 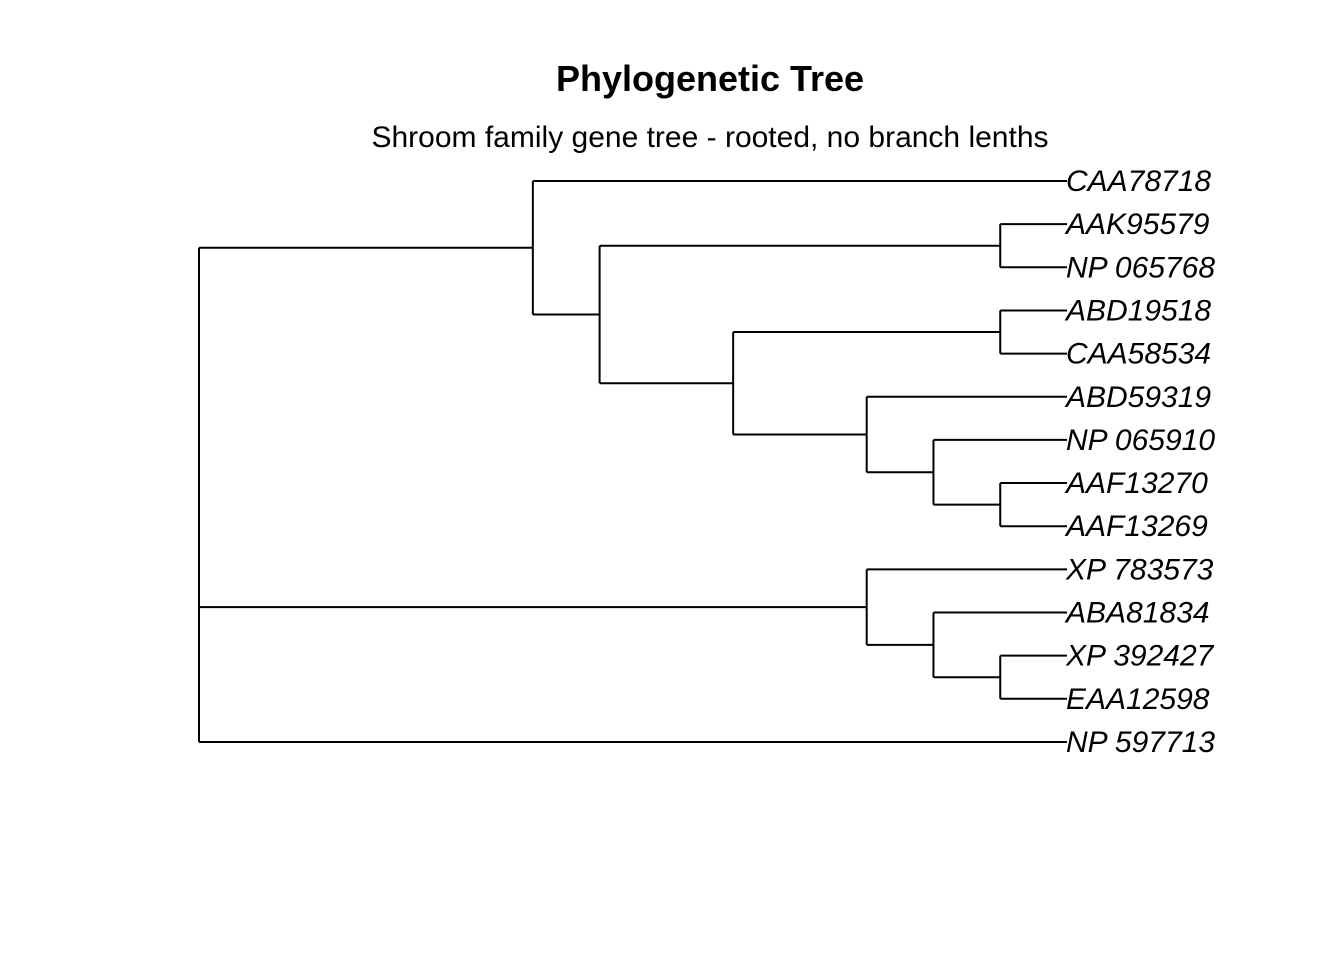 What do you see at coordinates (1139, 569) in the screenshot?
I see `tip-label: XP 783573` at bounding box center [1139, 569].